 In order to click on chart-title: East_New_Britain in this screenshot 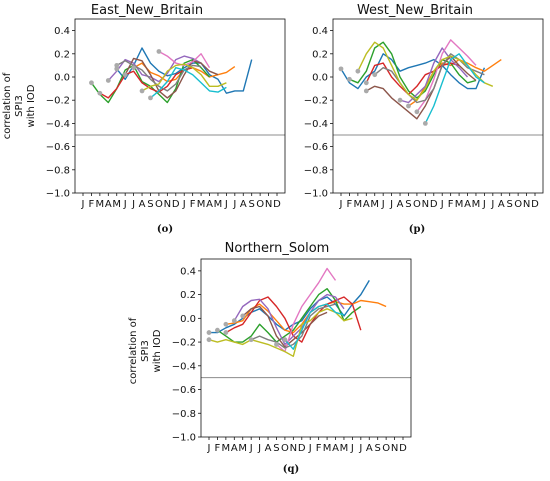, I will do `click(147, 10)`.